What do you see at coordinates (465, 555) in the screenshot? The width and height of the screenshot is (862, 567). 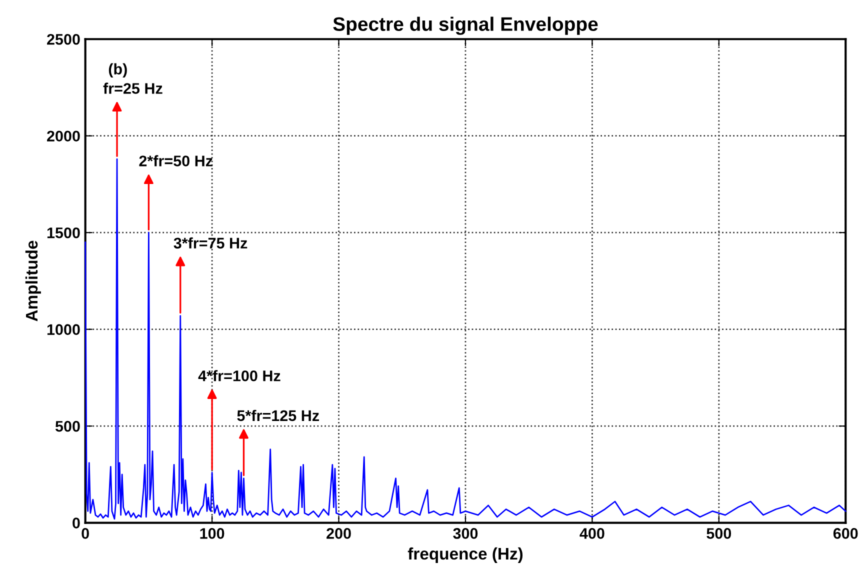 I see `x-axis-title: frequence (Hz)` at bounding box center [465, 555].